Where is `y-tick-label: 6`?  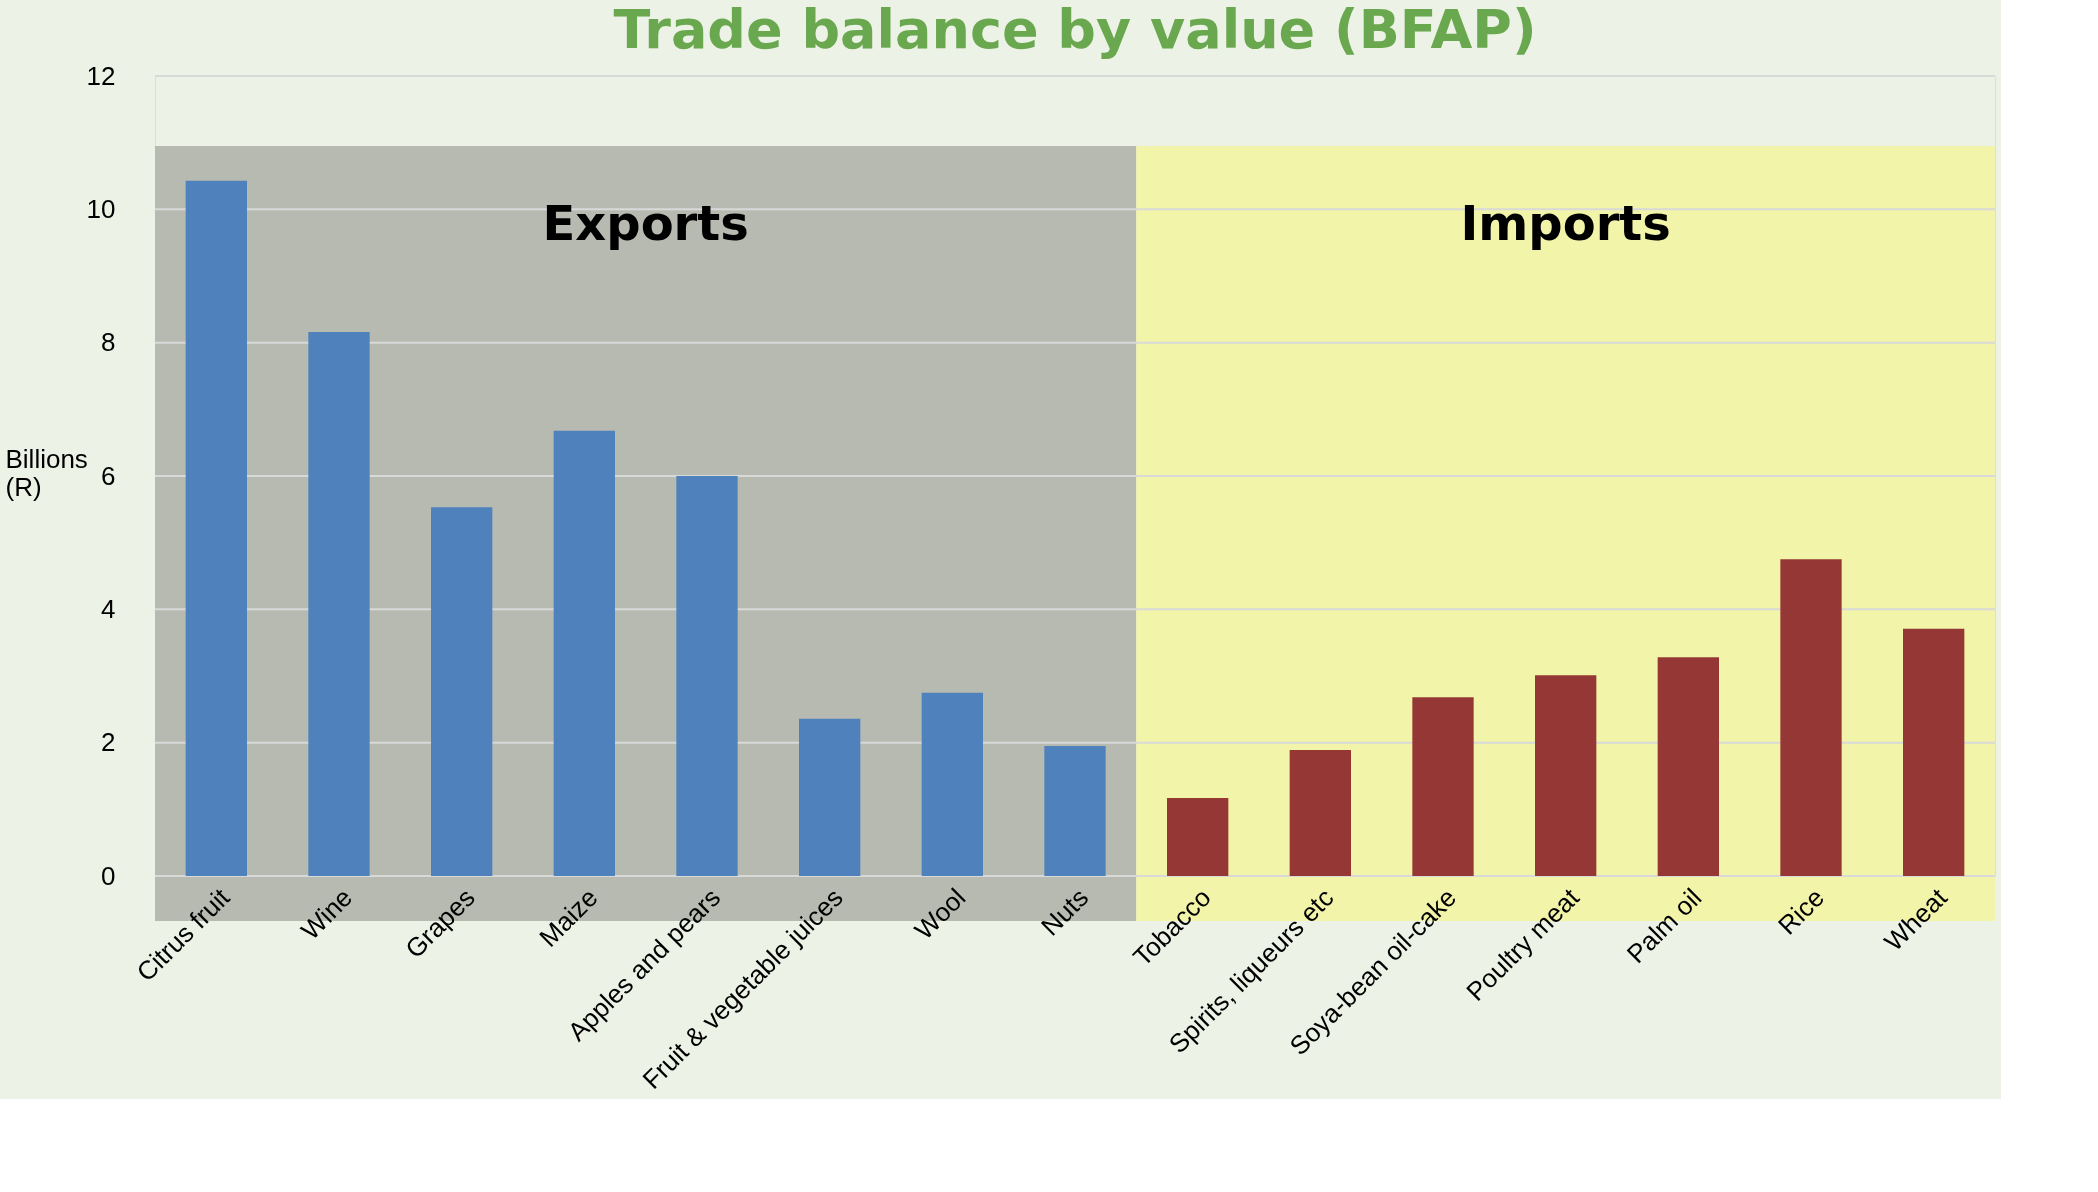
y-tick-label: 6 is located at coordinates (108, 475).